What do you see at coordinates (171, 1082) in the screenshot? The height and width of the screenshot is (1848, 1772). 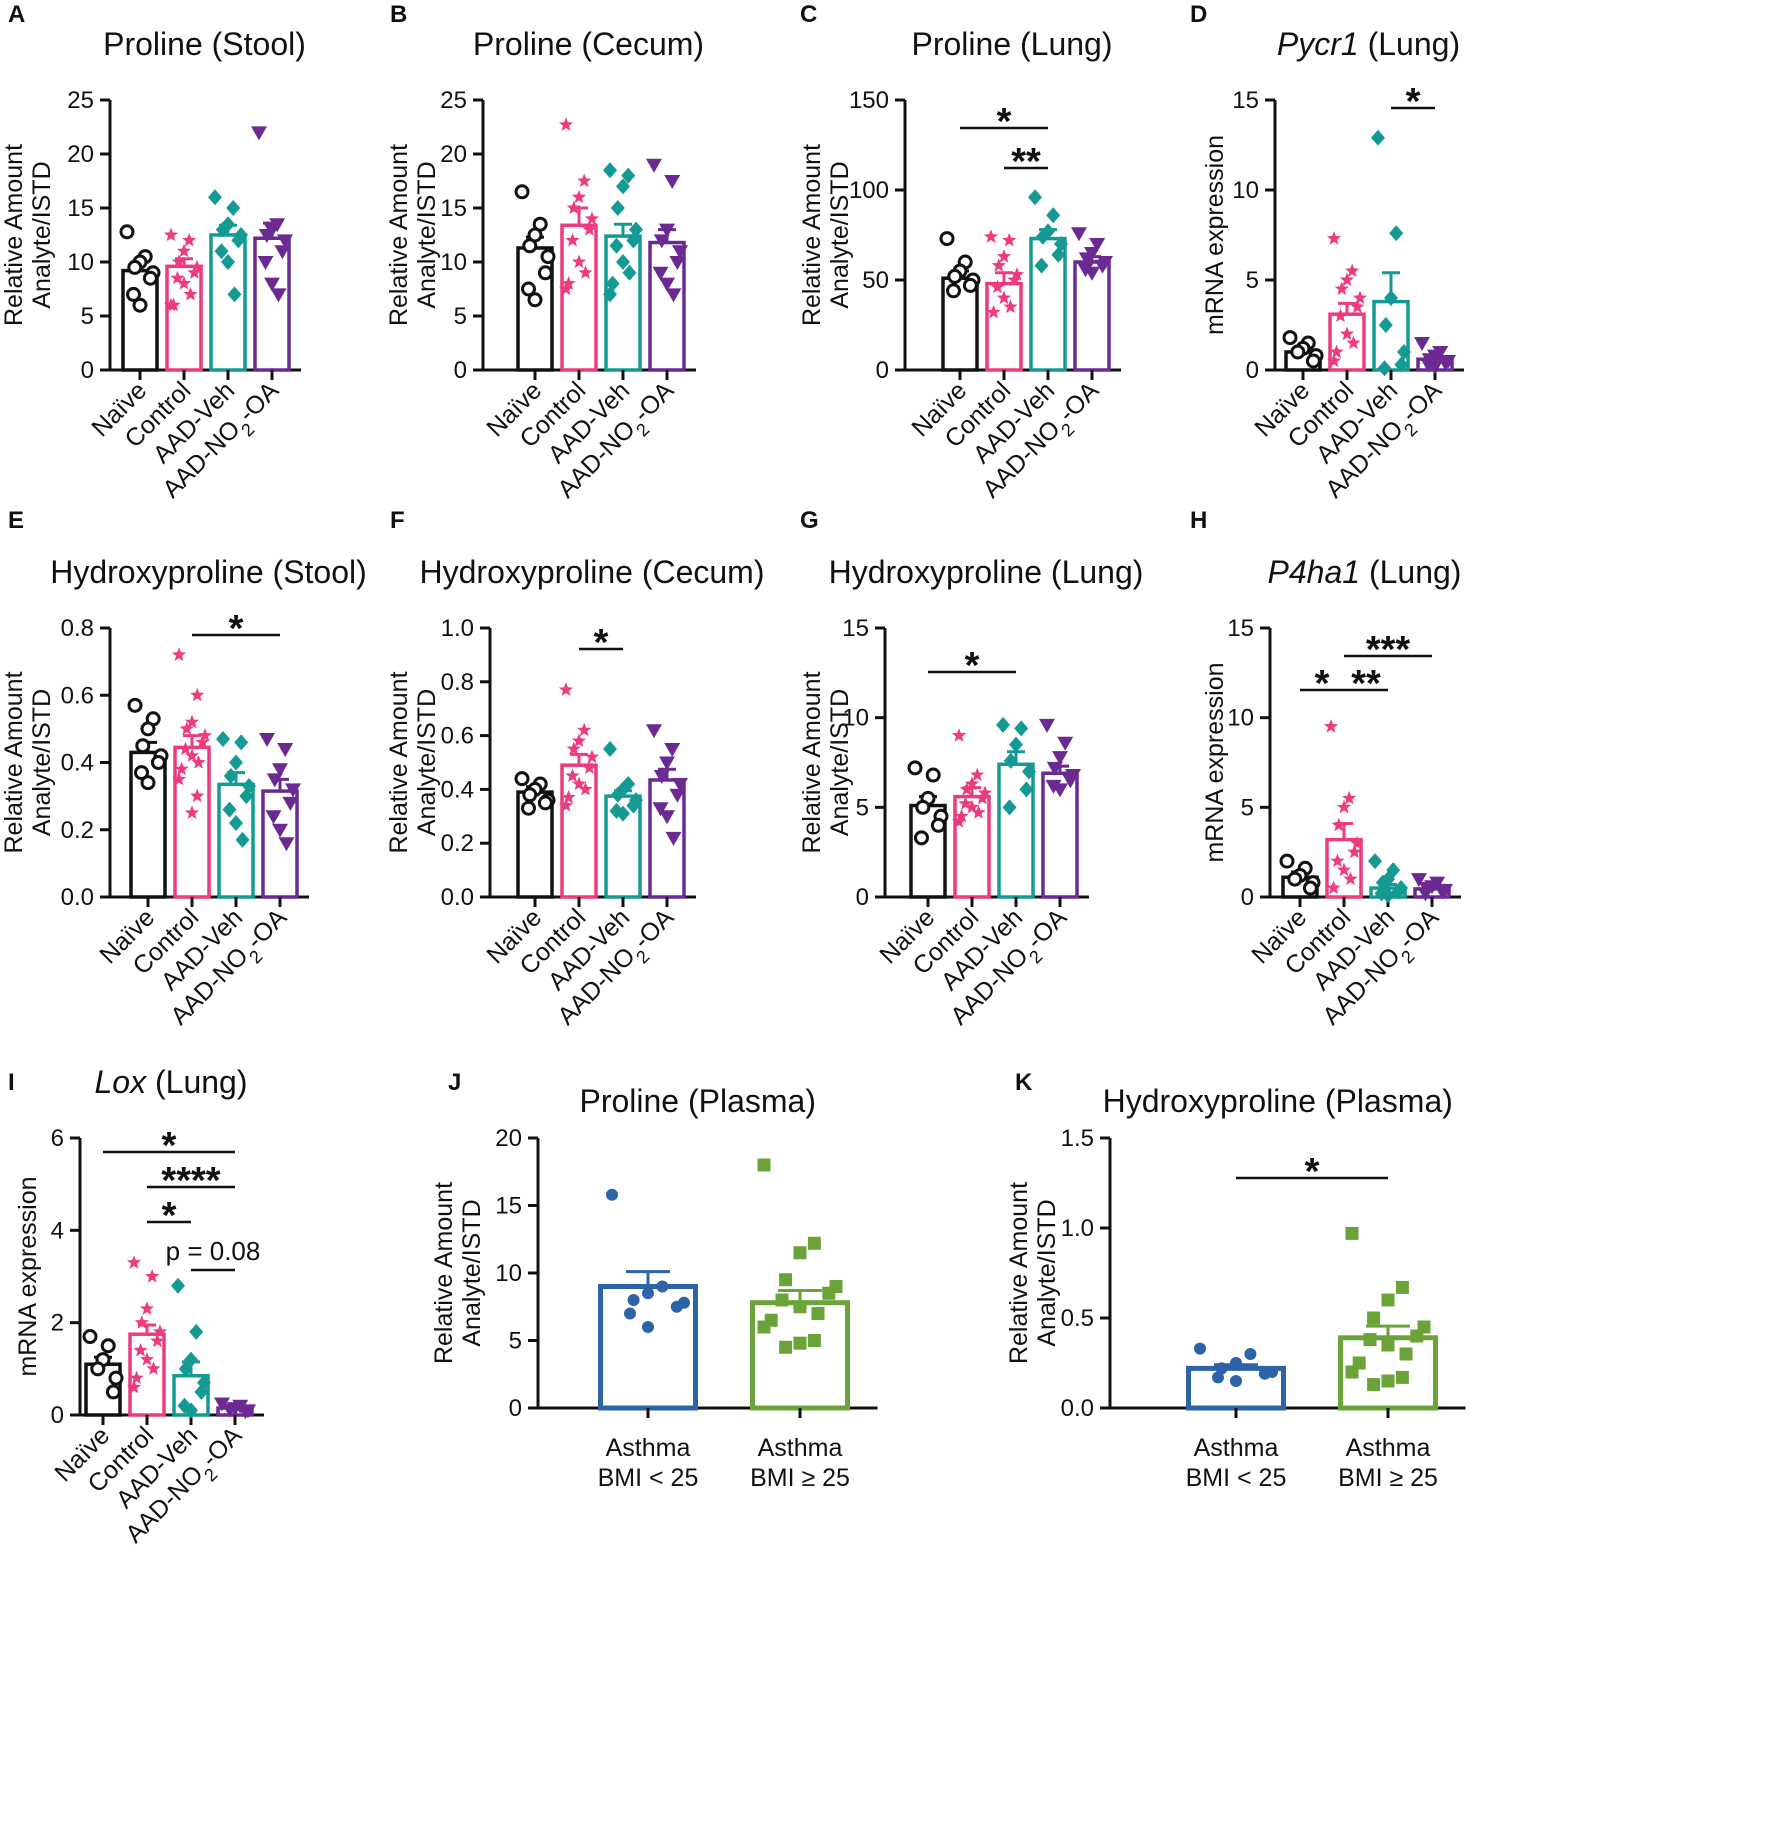 I see `chart-title: Lox (Lung)` at bounding box center [171, 1082].